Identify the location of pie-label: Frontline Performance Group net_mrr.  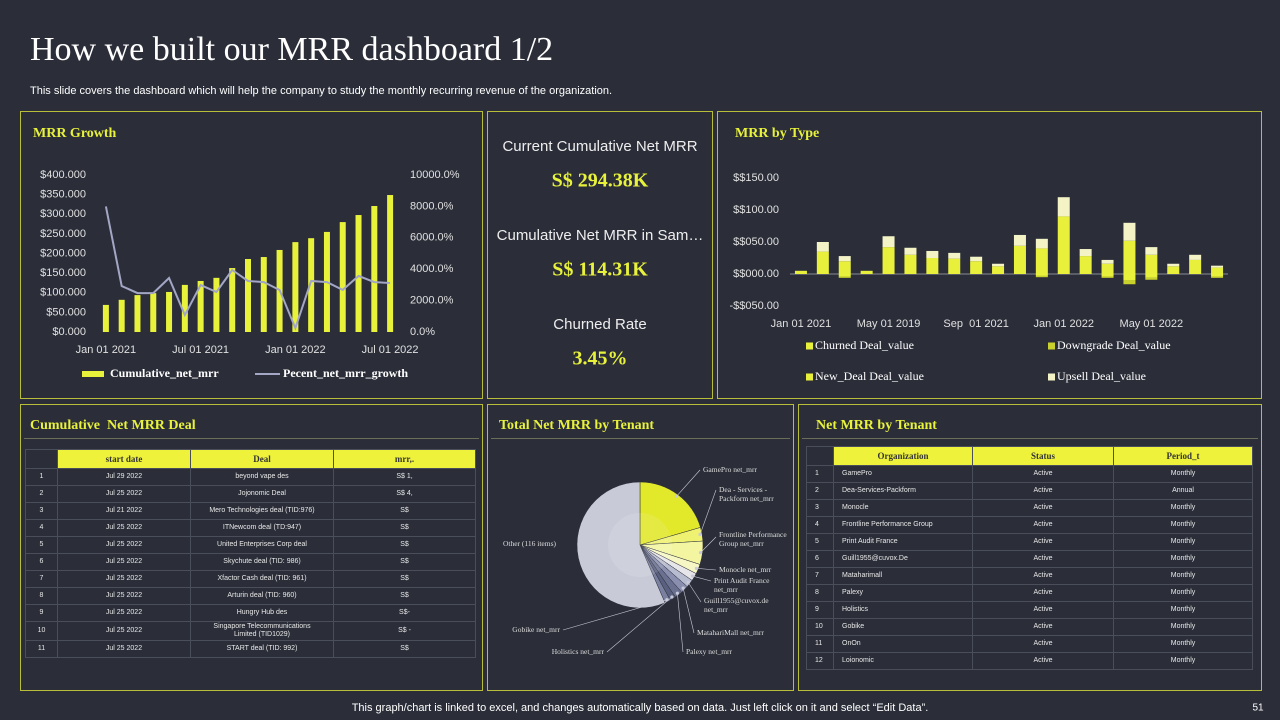
(753, 539).